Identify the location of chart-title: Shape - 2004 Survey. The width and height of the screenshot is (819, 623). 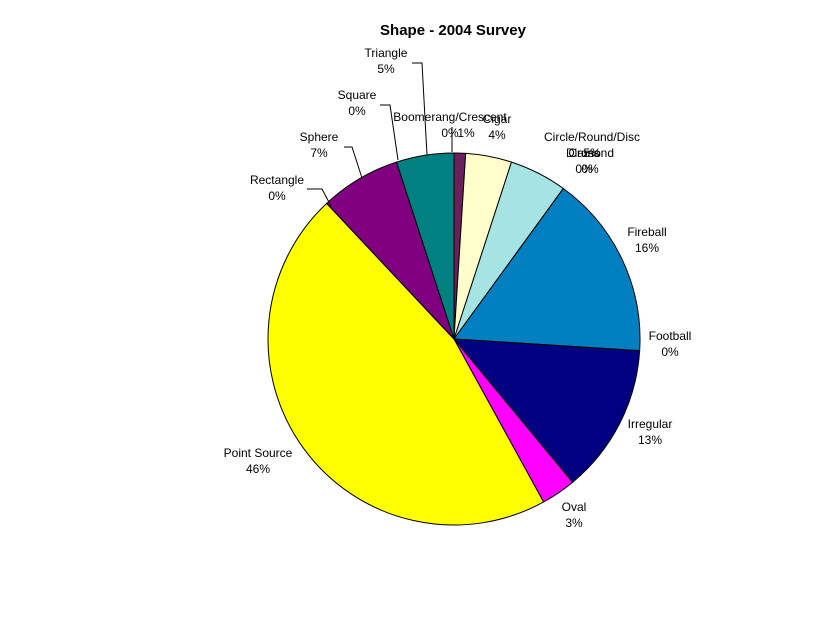
(453, 30).